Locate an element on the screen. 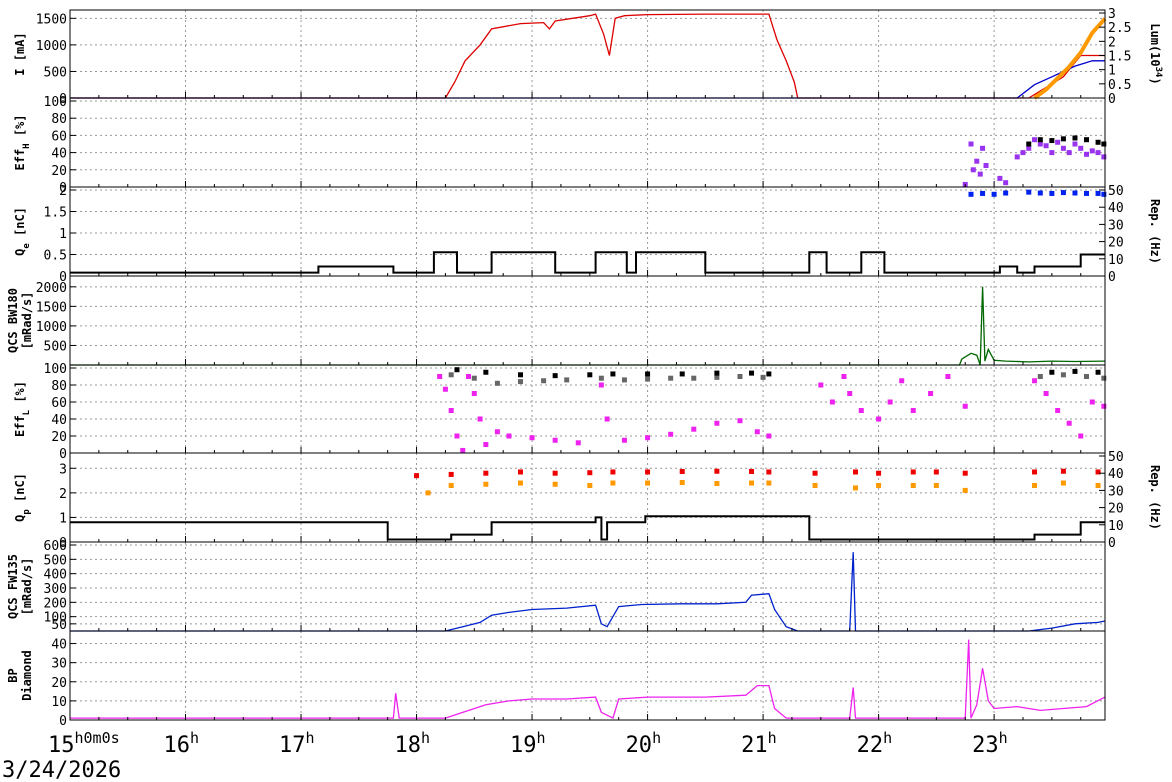  y-tick-label: 20 is located at coordinates (59, 683).